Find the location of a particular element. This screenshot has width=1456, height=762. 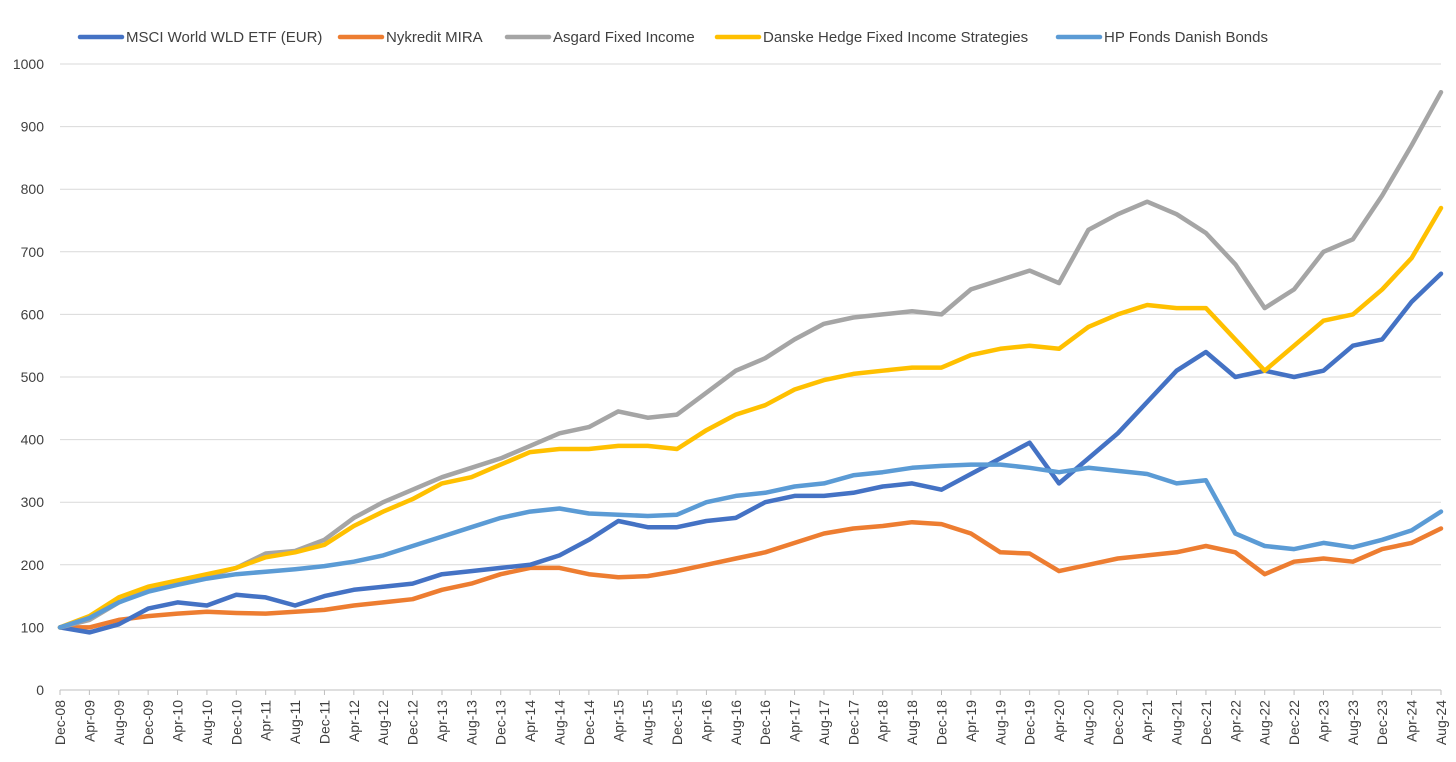

x-tick-label: Apr-20 is located at coordinates (1059, 721).